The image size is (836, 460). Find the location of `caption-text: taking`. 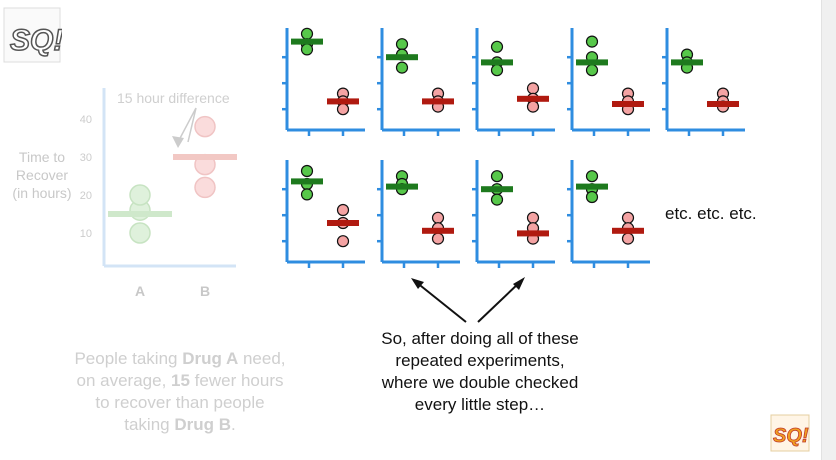

caption-text: taking is located at coordinates (149, 424).